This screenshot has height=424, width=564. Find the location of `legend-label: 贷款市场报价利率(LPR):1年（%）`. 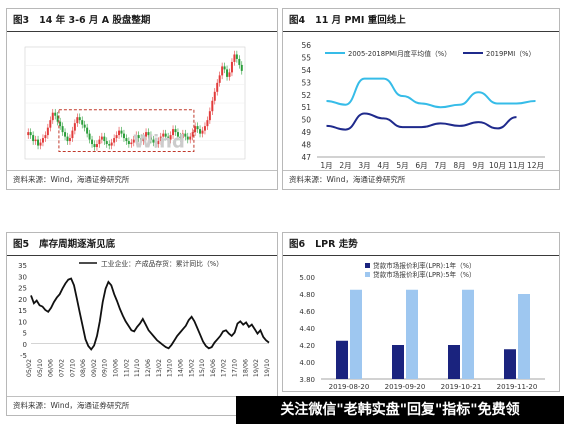

legend-label: 贷款市场报价利率(LPR):1年（%） is located at coordinates (424, 265).